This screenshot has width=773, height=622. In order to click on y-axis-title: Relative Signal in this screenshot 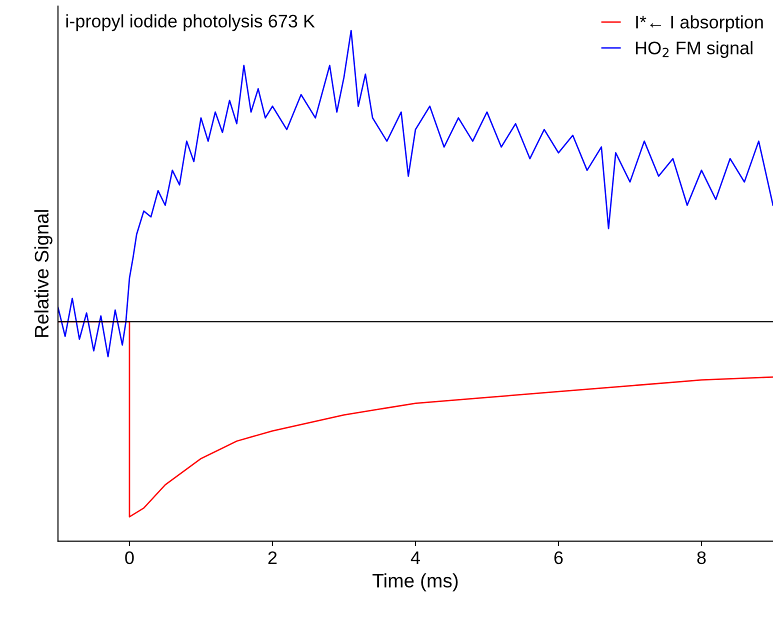, I will do `click(43, 273)`.